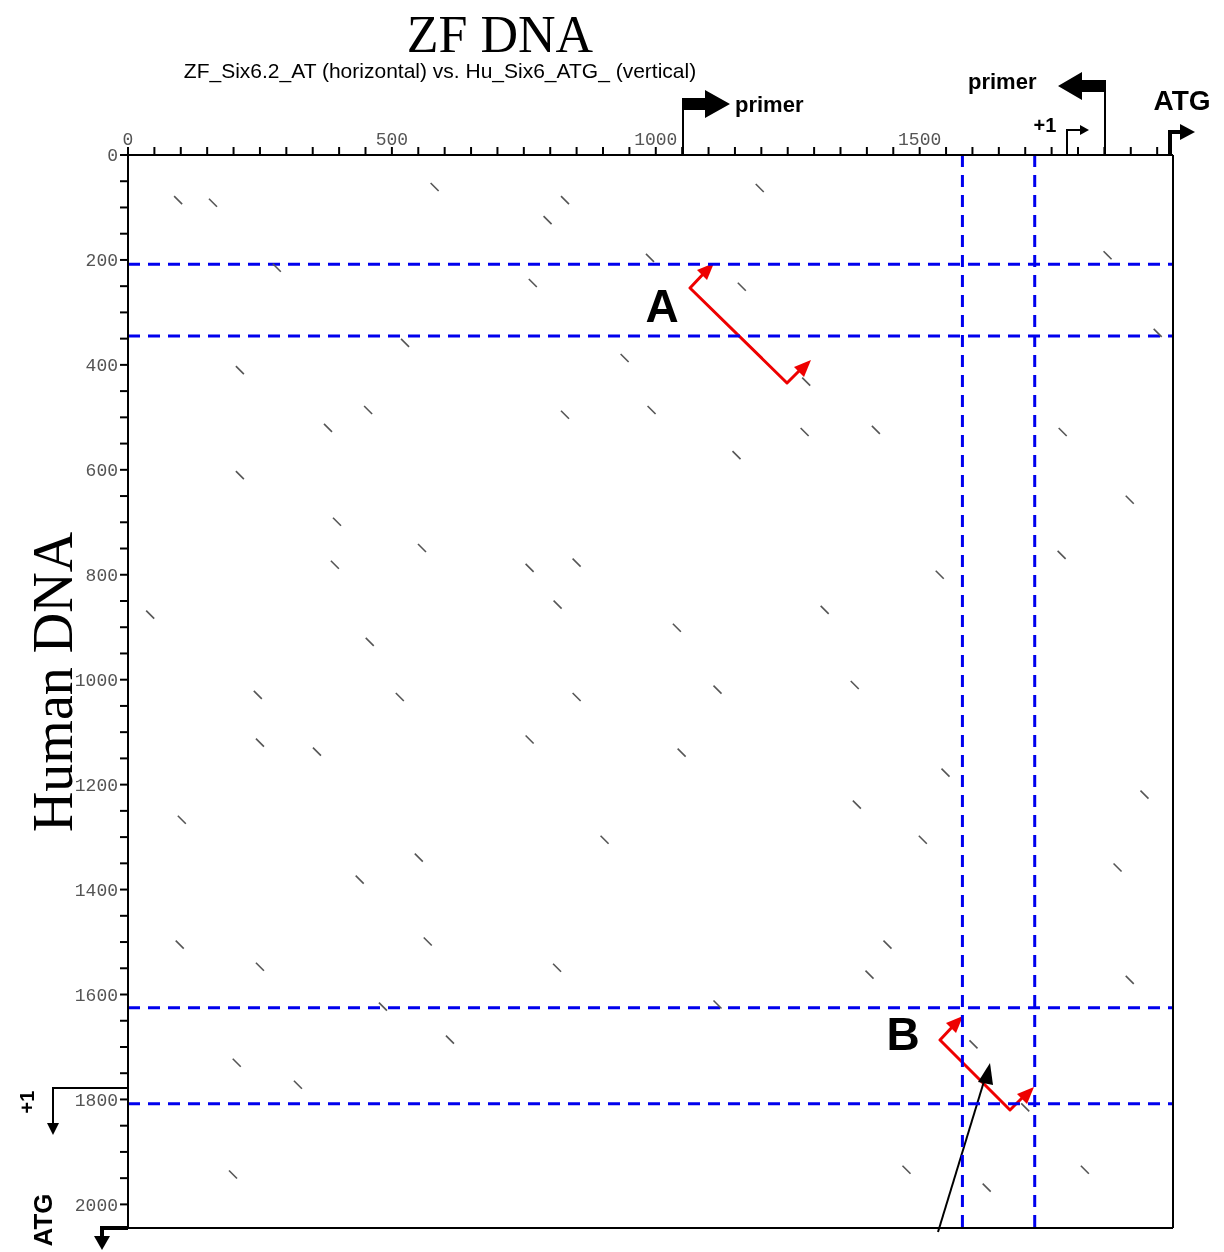 The image size is (1224, 1252). I want to click on y-tick-label: 600, so click(101, 471).